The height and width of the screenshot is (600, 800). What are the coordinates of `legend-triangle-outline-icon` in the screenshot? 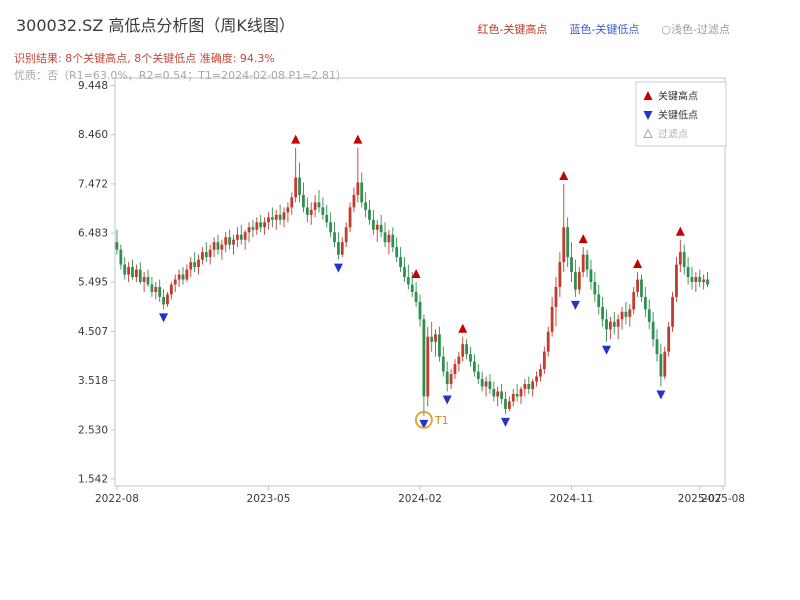 It's located at (648, 133).